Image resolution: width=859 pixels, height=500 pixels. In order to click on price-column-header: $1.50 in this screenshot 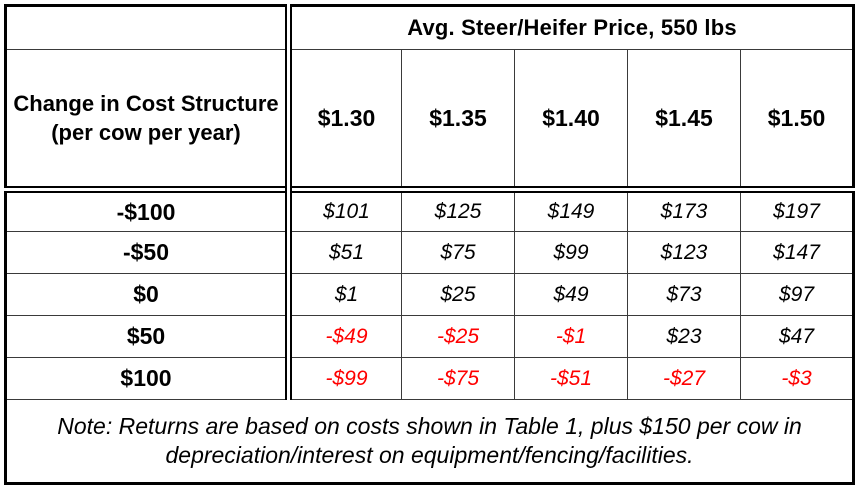, I will do `click(797, 119)`.